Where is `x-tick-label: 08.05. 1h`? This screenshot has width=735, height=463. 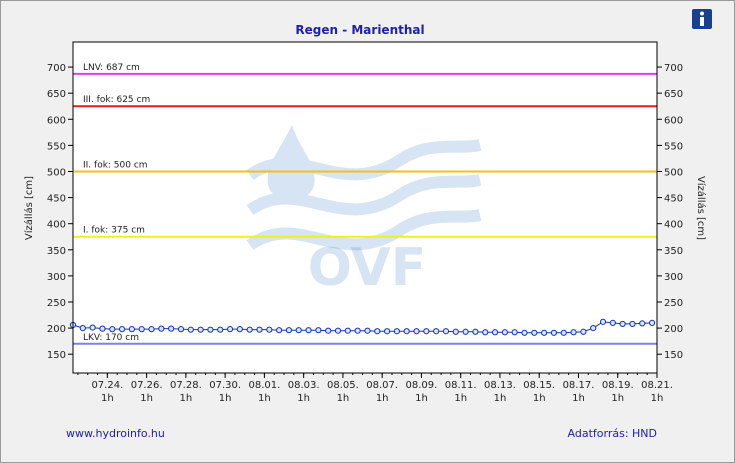 x-tick-label: 08.05. 1h is located at coordinates (343, 392).